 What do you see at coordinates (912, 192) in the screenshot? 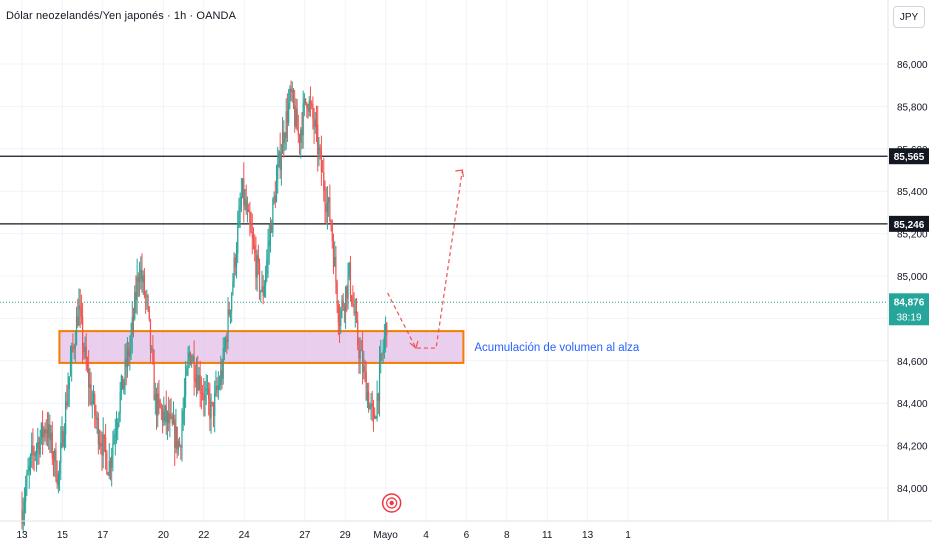
I see `price-tick-label: 85,400` at bounding box center [912, 192].